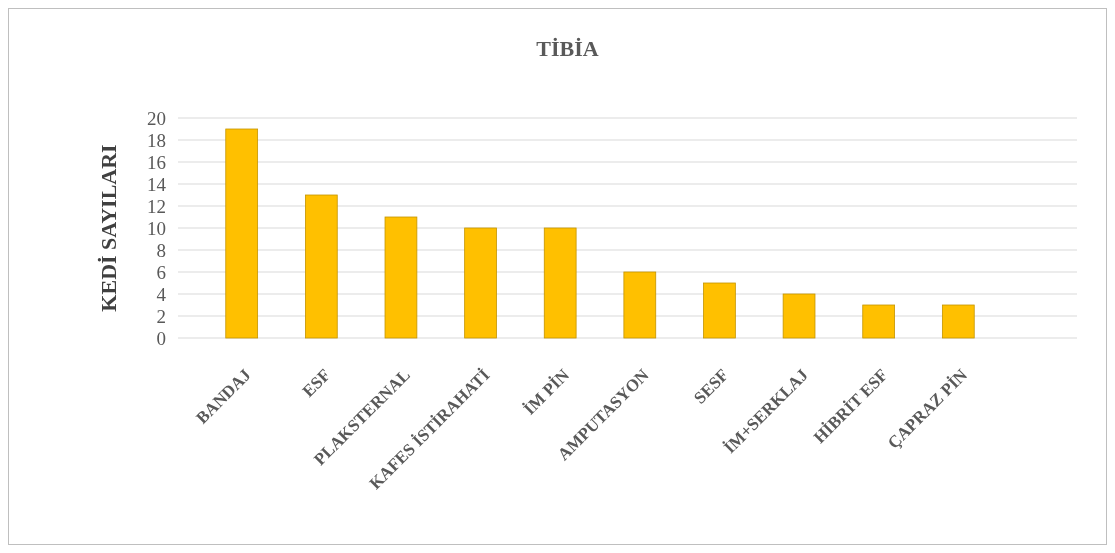 The height and width of the screenshot is (553, 1115). What do you see at coordinates (156, 206) in the screenshot?
I see `y-tick-label: 12` at bounding box center [156, 206].